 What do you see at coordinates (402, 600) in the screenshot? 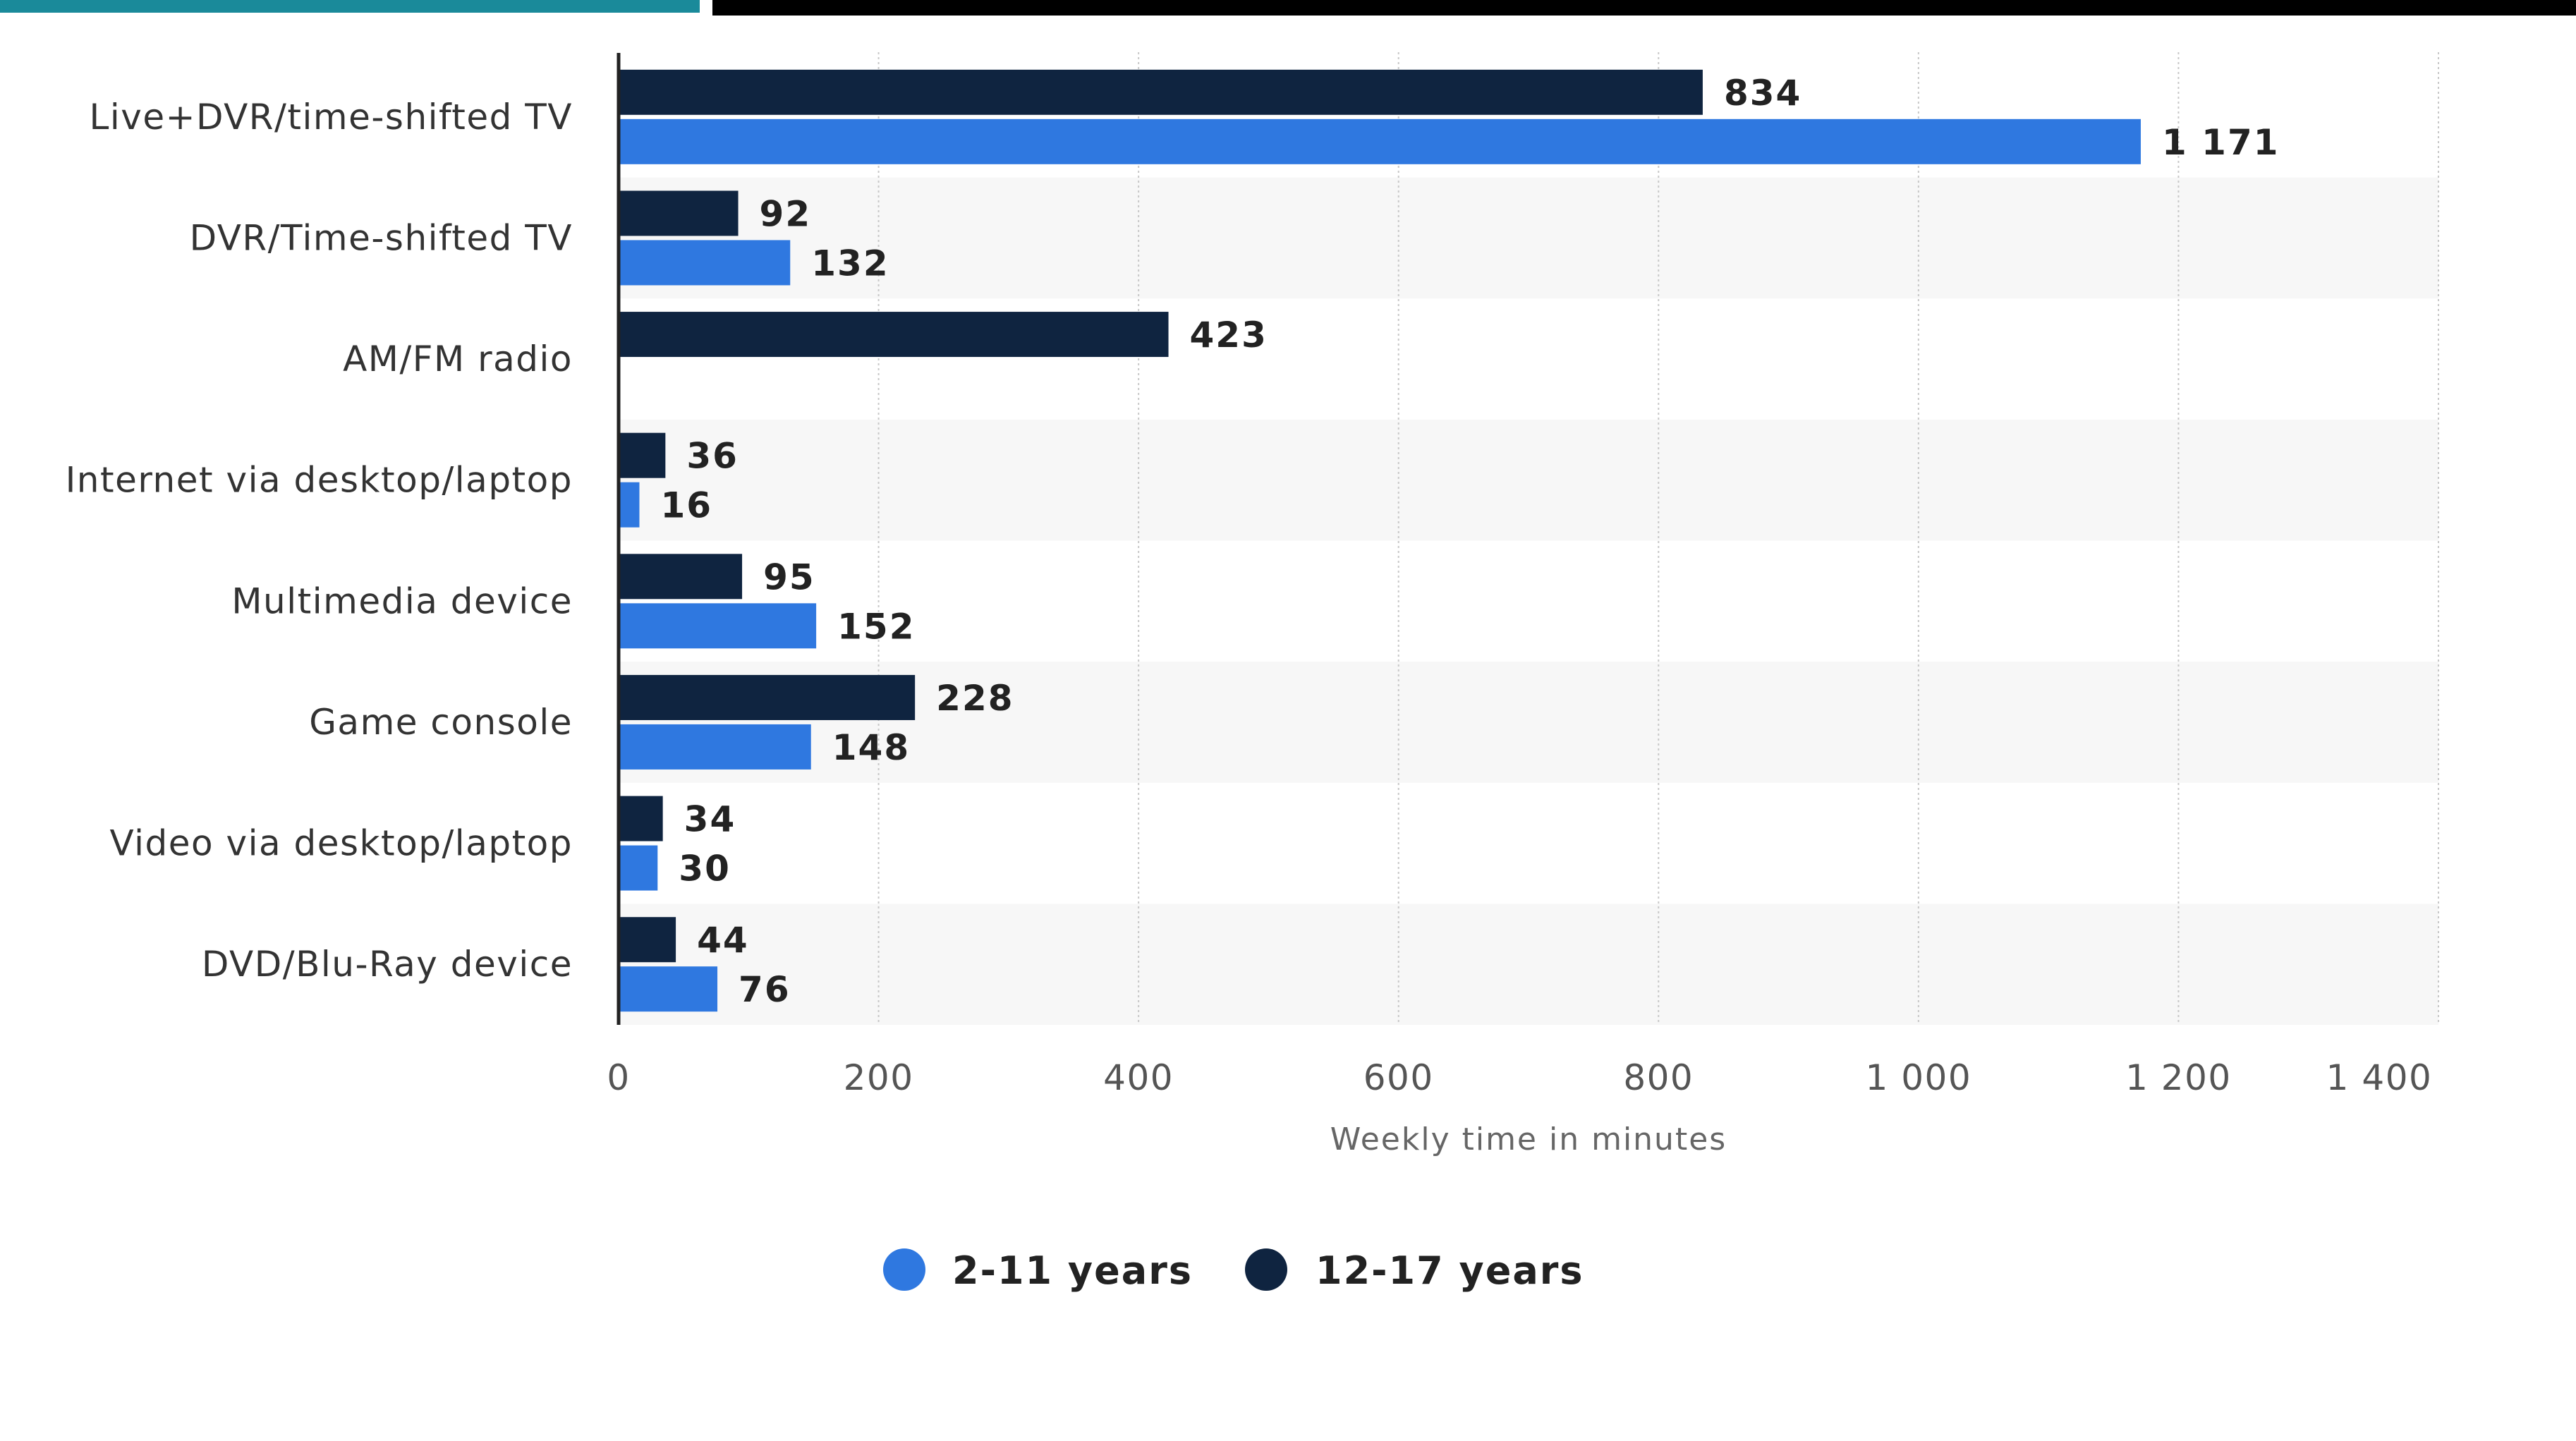
I see `category-label: Multimedia device` at bounding box center [402, 600].